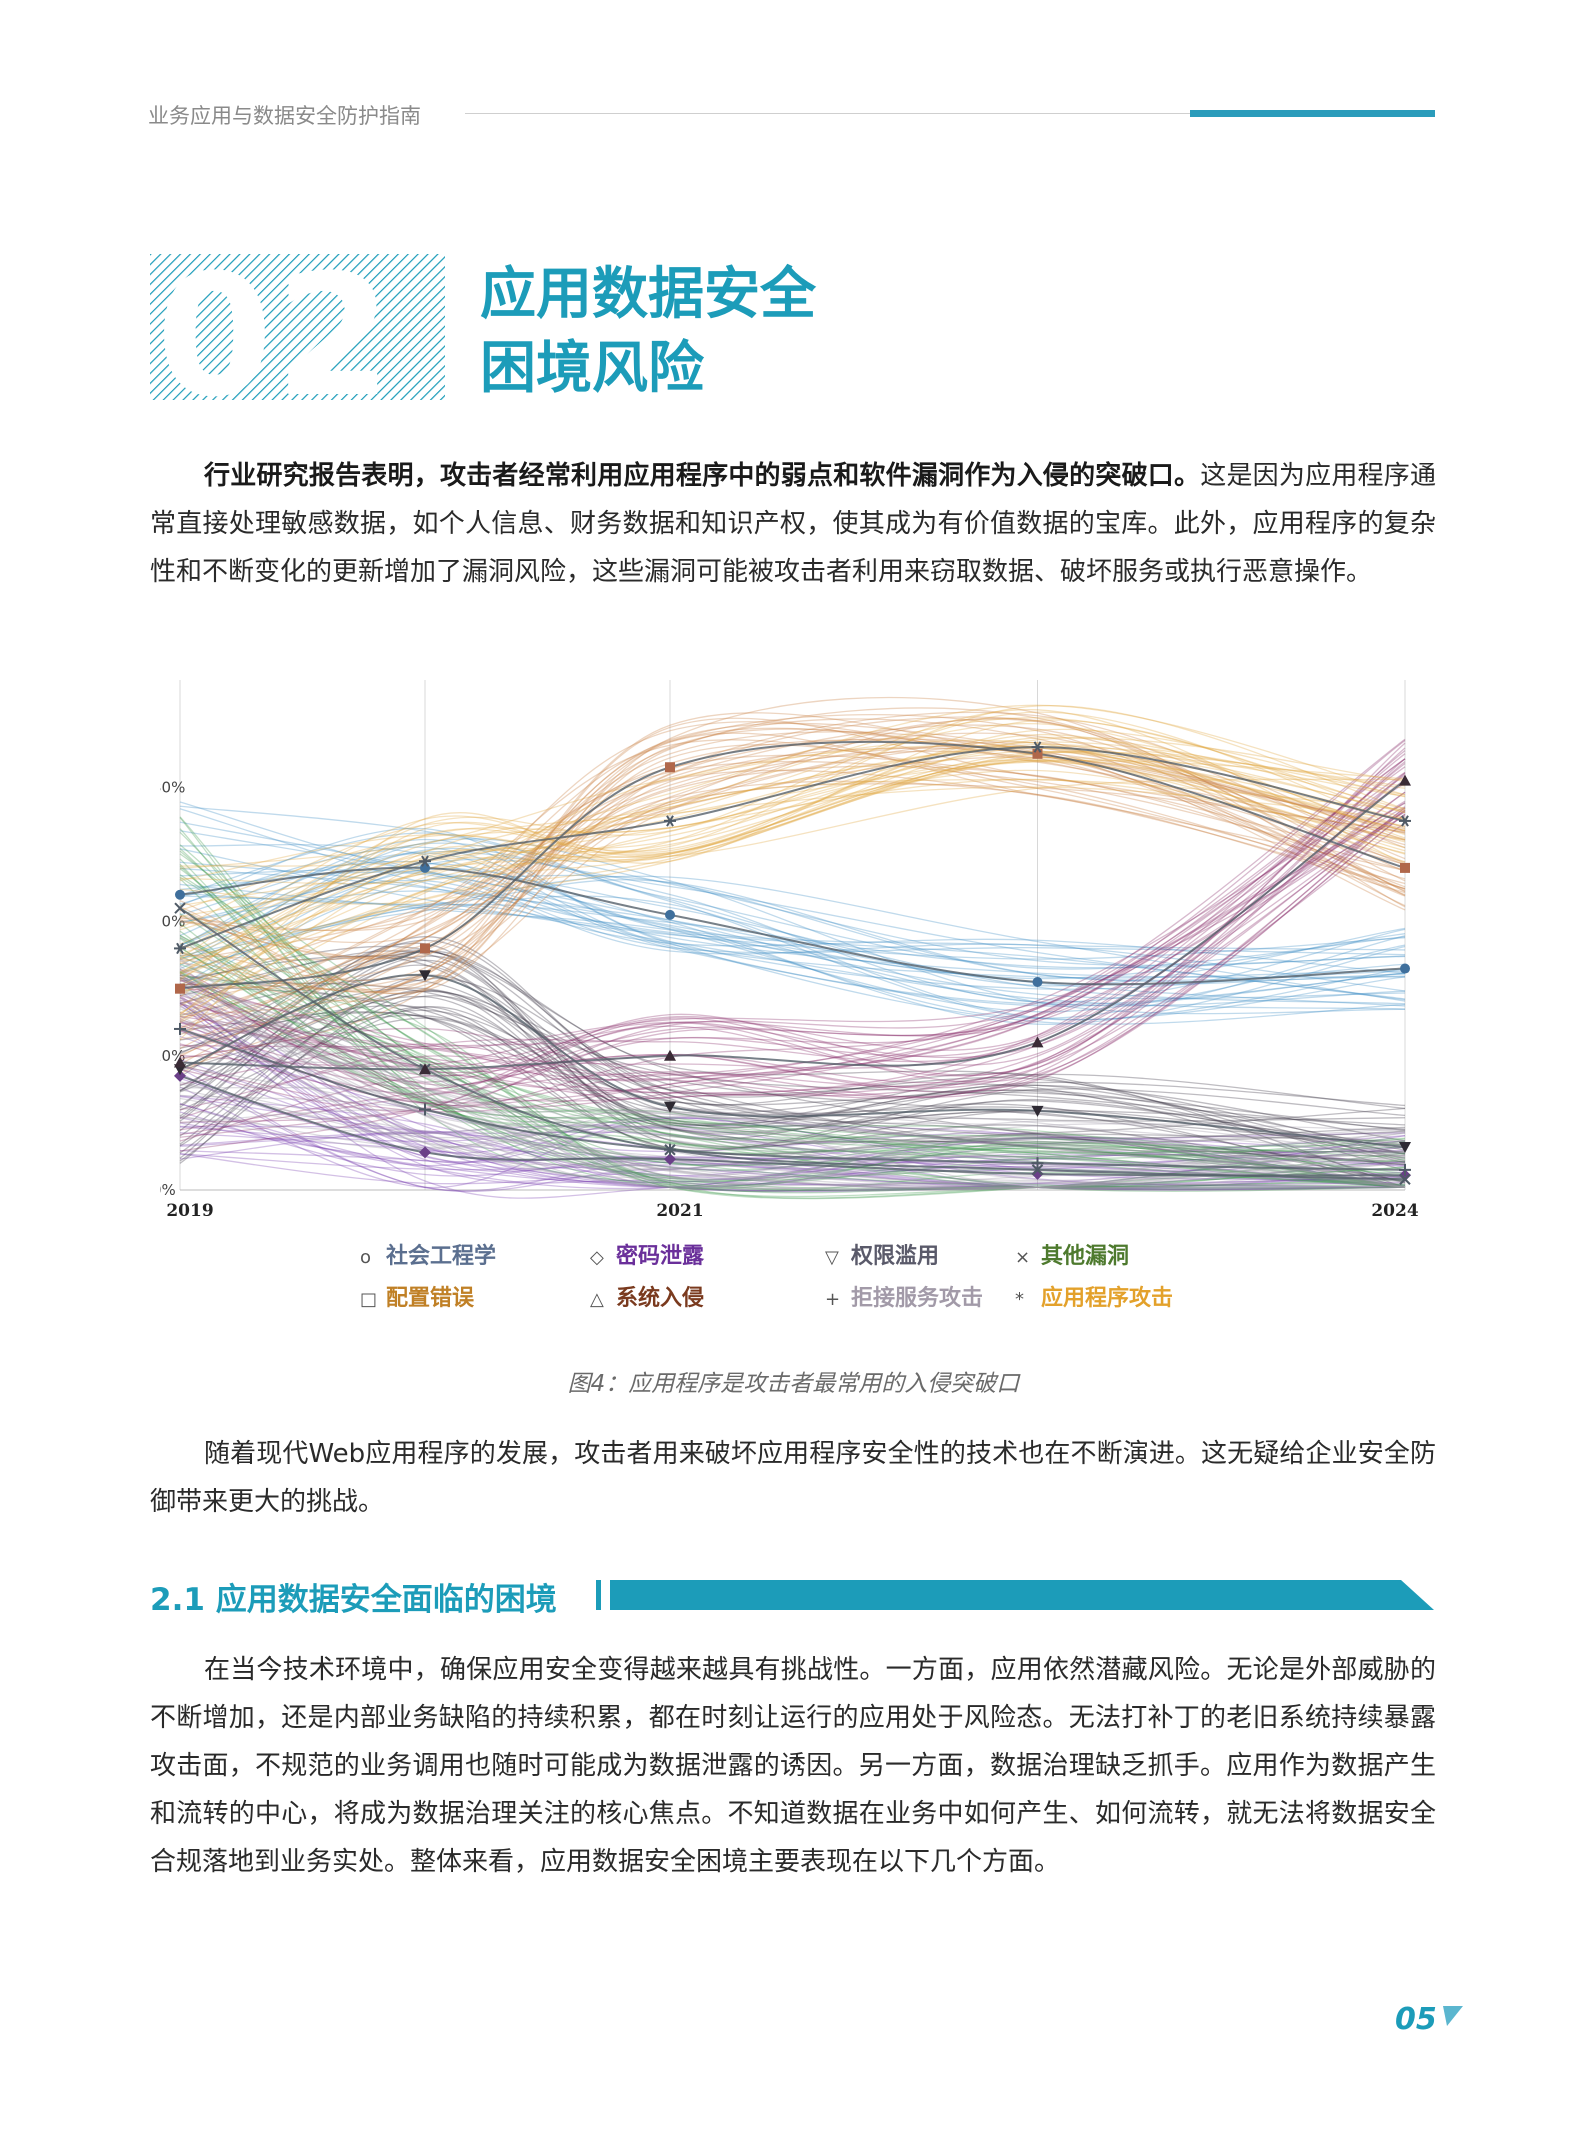 Image resolution: width=1587 pixels, height=2154 pixels. Describe the element at coordinates (1085, 1256) in the screenshot. I see `legend-label: 其他漏洞` at that location.